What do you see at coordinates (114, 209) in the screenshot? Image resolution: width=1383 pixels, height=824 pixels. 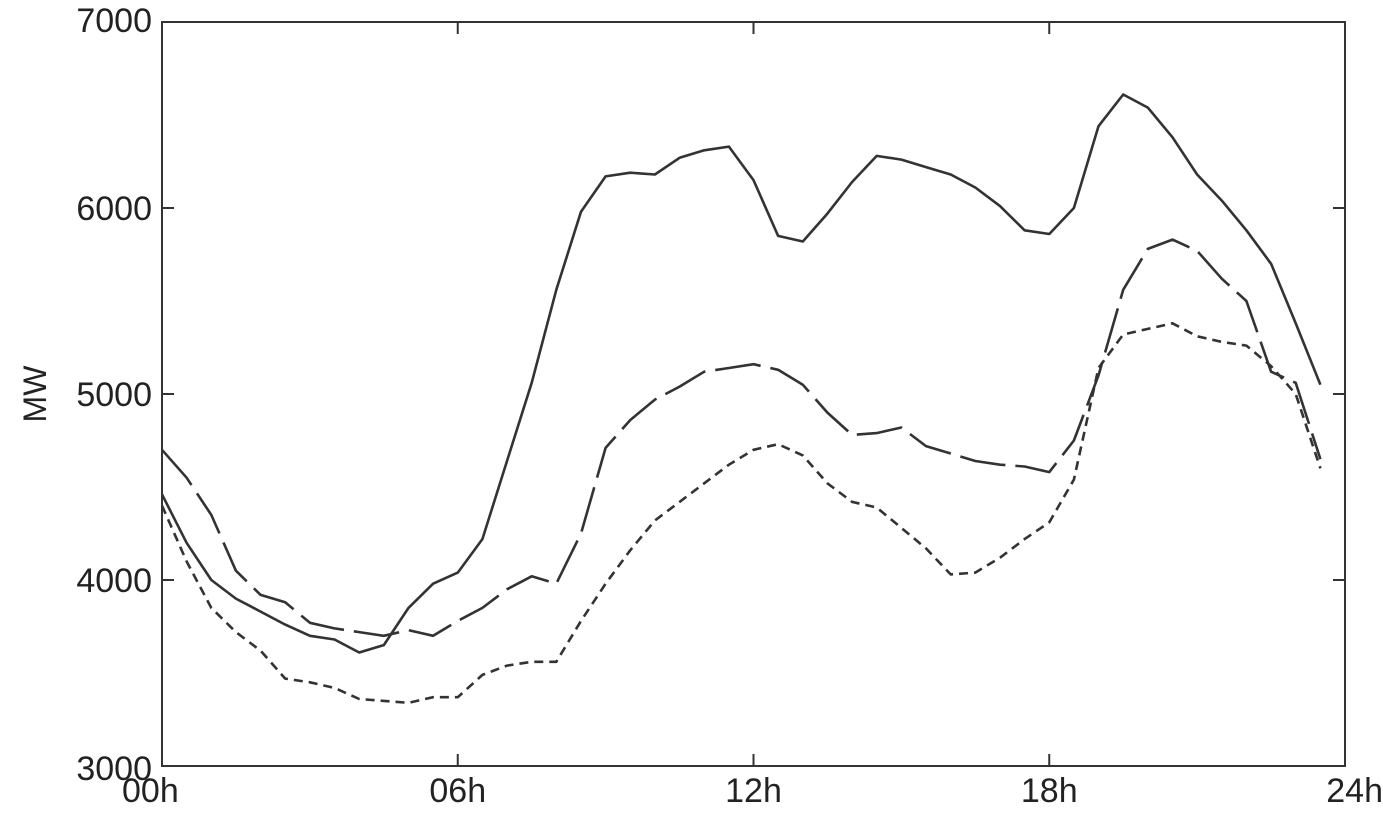 I see `y-tick-label: 6000` at bounding box center [114, 209].